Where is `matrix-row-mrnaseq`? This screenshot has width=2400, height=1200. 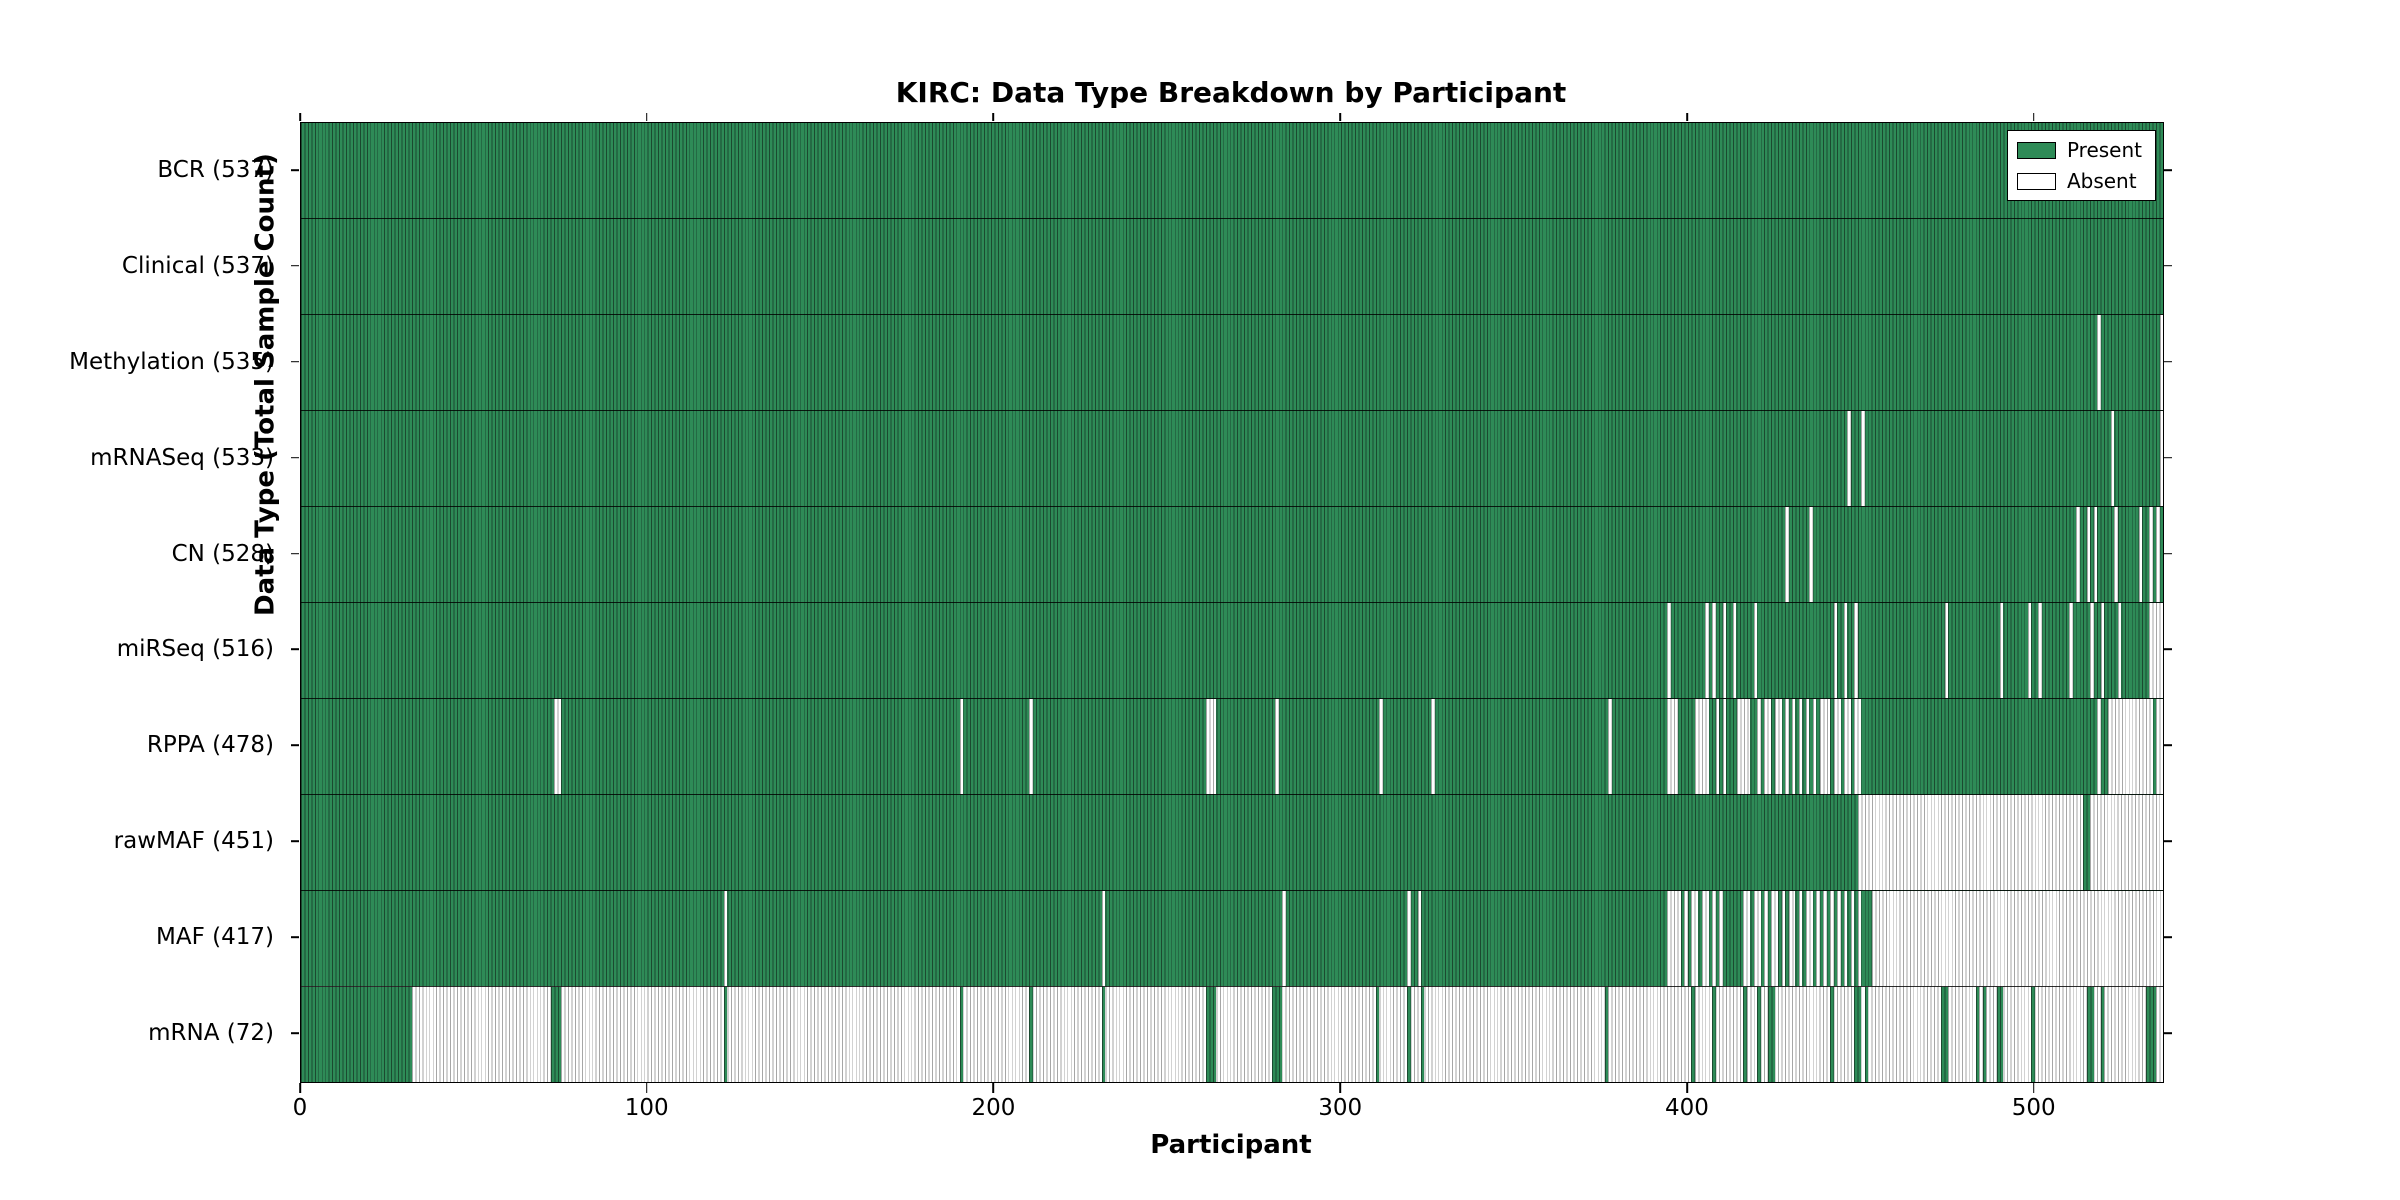 matrix-row-mrnaseq is located at coordinates (1232, 458).